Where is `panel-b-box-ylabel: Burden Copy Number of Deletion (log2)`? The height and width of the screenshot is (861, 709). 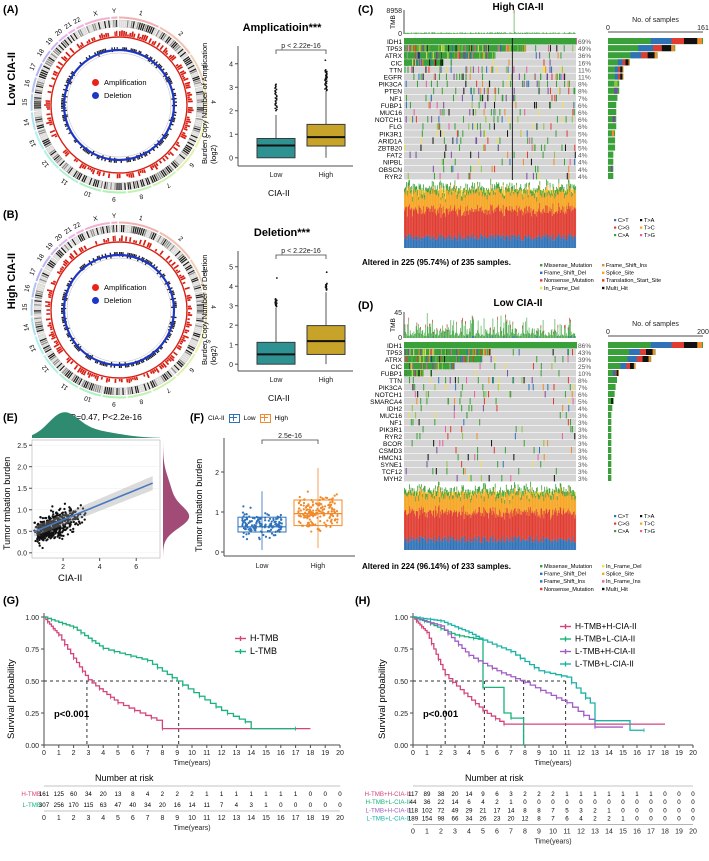
panel-b-box-ylabel: Burden Copy Number of Deletion (log2) is located at coordinates (209, 309).